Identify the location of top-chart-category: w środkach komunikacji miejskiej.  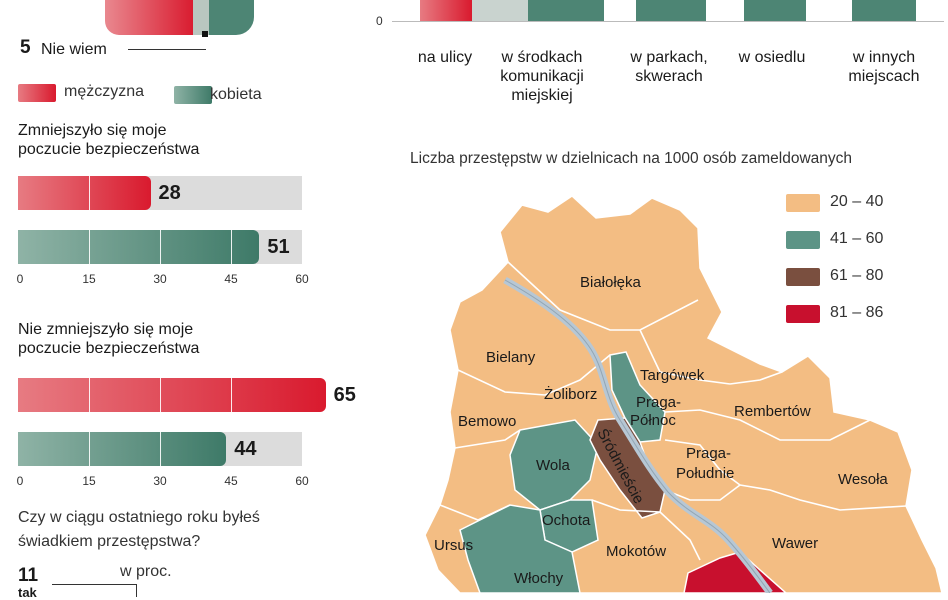
(542, 76).